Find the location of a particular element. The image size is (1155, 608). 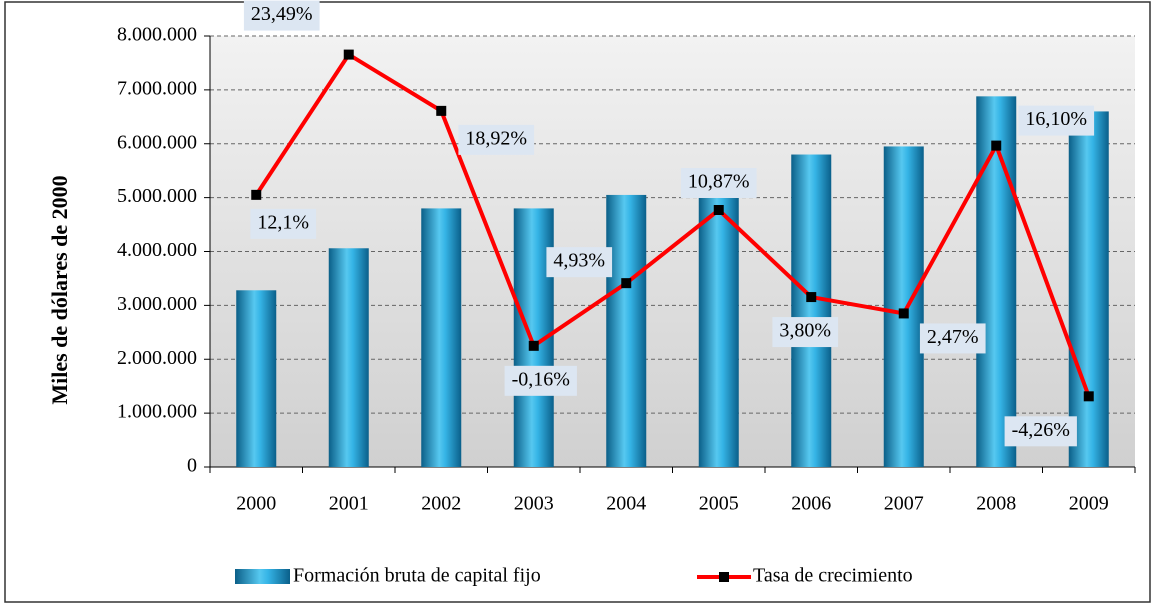

y-tick-label: 0 is located at coordinates (192, 466).